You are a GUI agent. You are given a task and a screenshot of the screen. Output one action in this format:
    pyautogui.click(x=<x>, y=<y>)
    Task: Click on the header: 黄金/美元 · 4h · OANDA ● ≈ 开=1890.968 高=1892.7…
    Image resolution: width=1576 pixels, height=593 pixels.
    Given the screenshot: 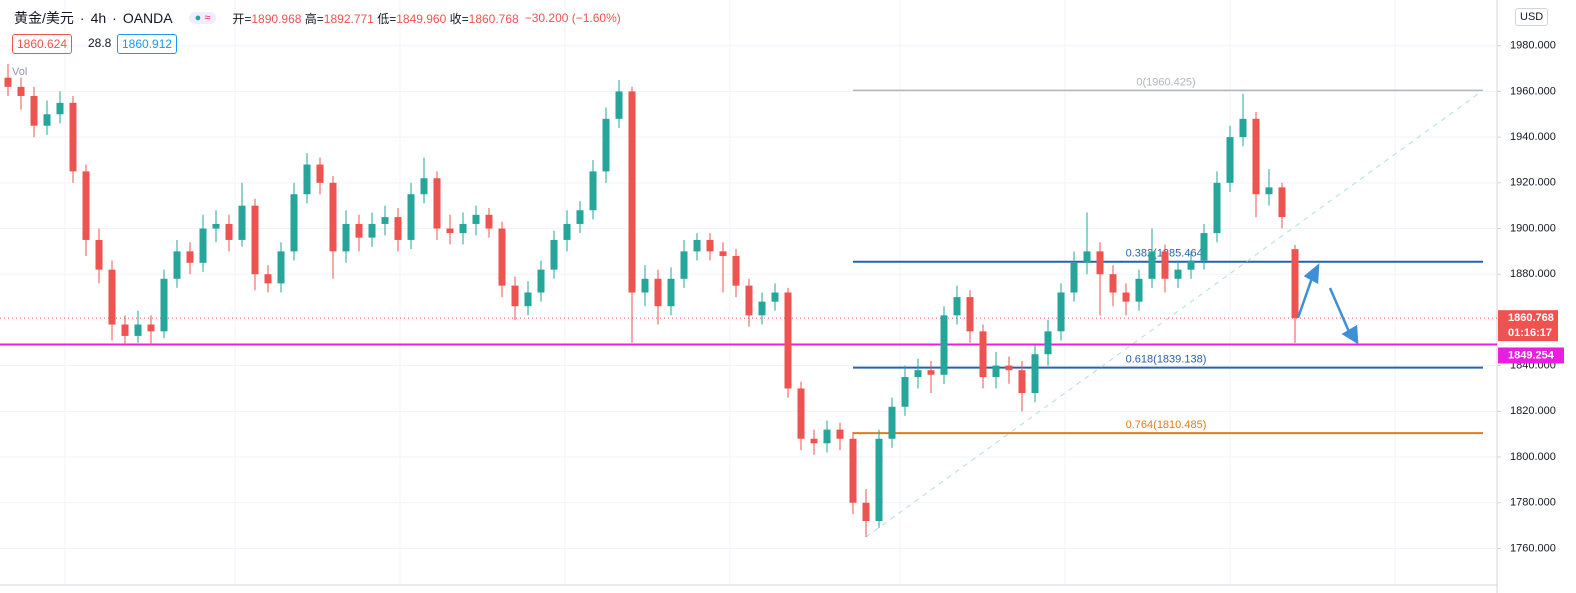 What is the action you would take?
    pyautogui.click(x=317, y=18)
    